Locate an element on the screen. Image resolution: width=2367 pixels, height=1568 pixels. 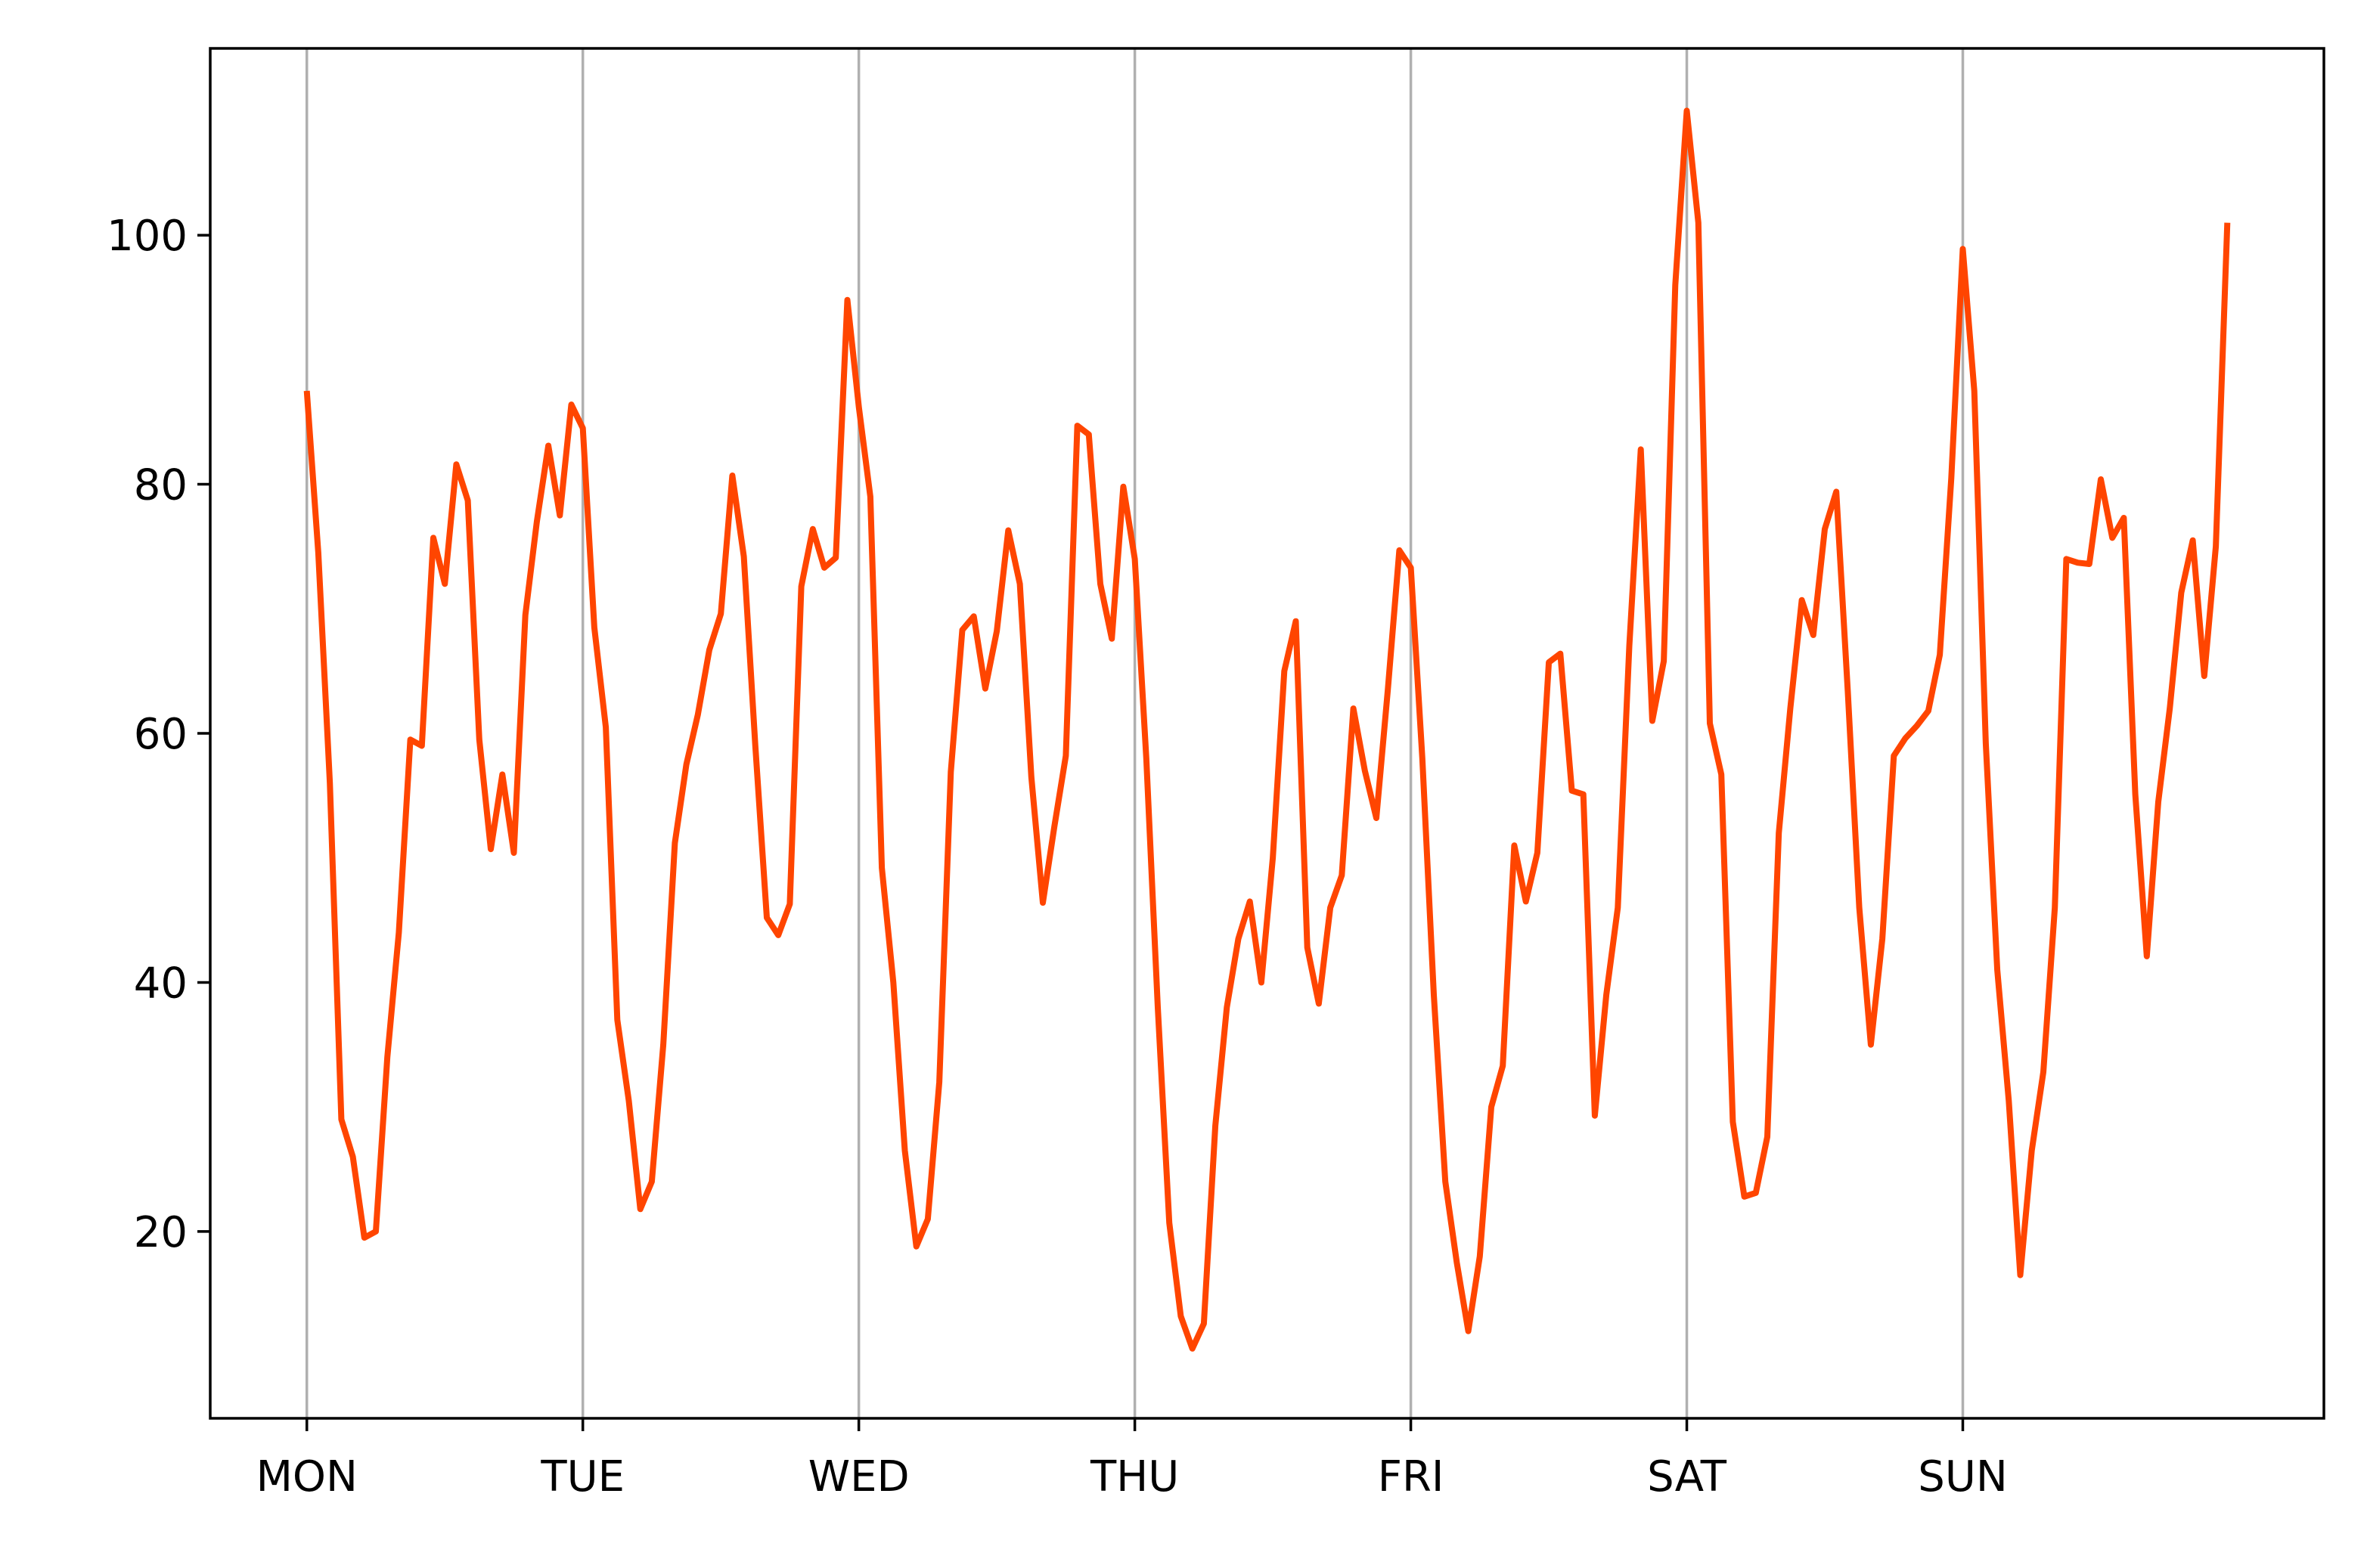
x-tick-label-wed: WED is located at coordinates (859, 1476).